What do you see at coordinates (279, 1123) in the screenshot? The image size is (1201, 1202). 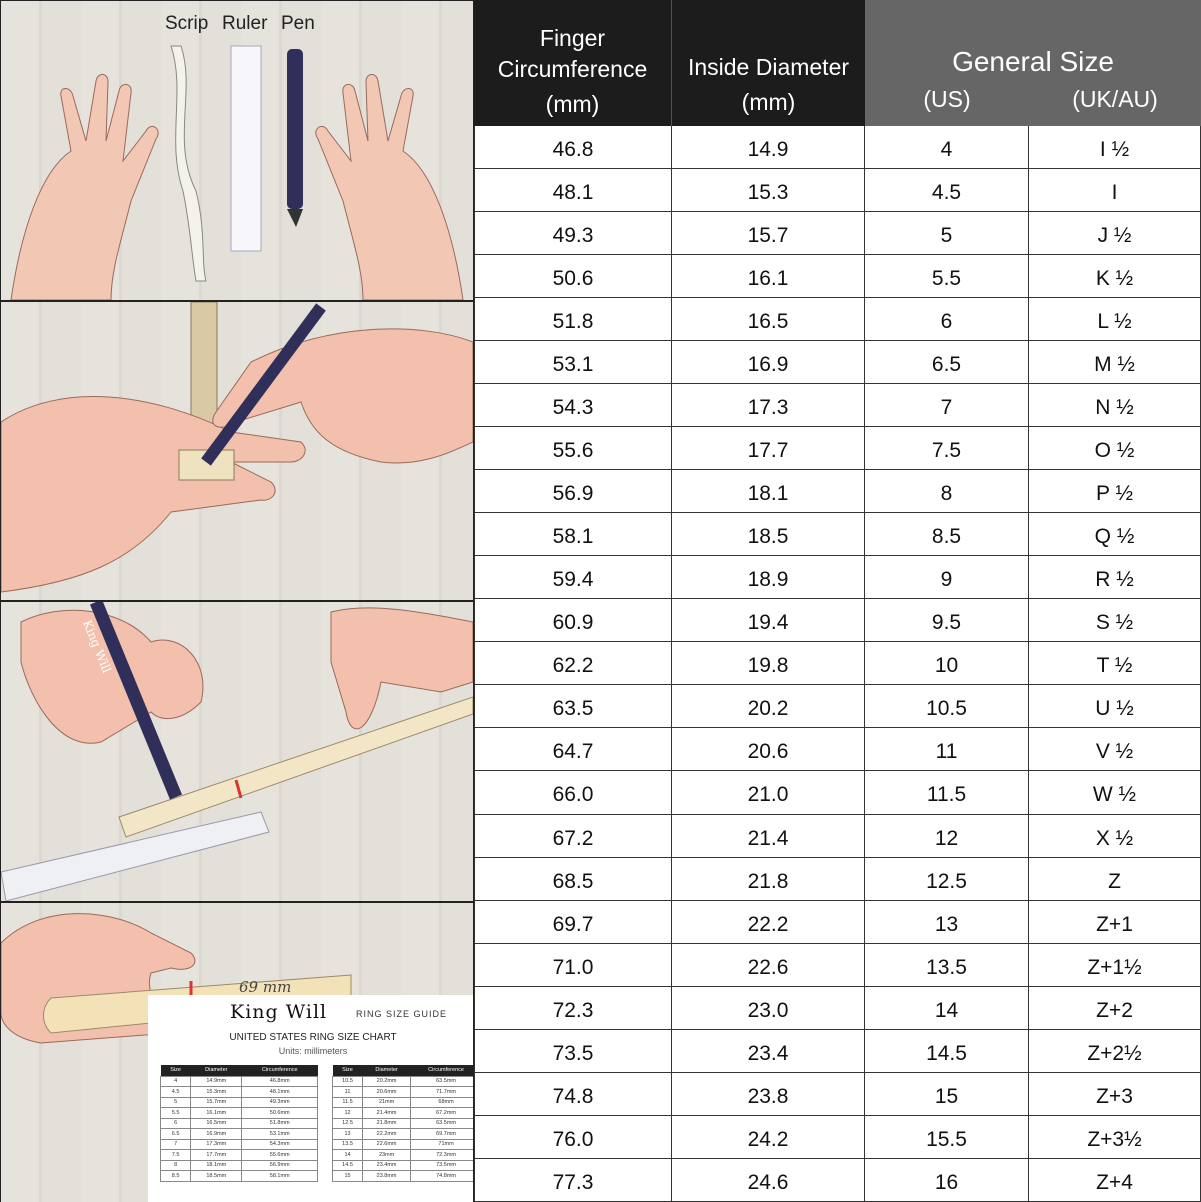 I see `mini-cell: 51.8mm` at bounding box center [279, 1123].